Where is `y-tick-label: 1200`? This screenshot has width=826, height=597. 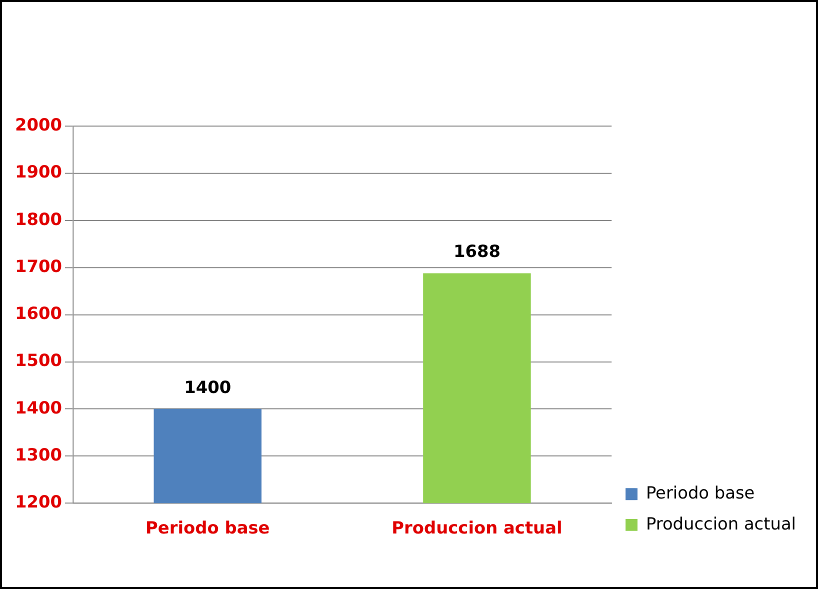 y-tick-label: 1200 is located at coordinates (38, 502).